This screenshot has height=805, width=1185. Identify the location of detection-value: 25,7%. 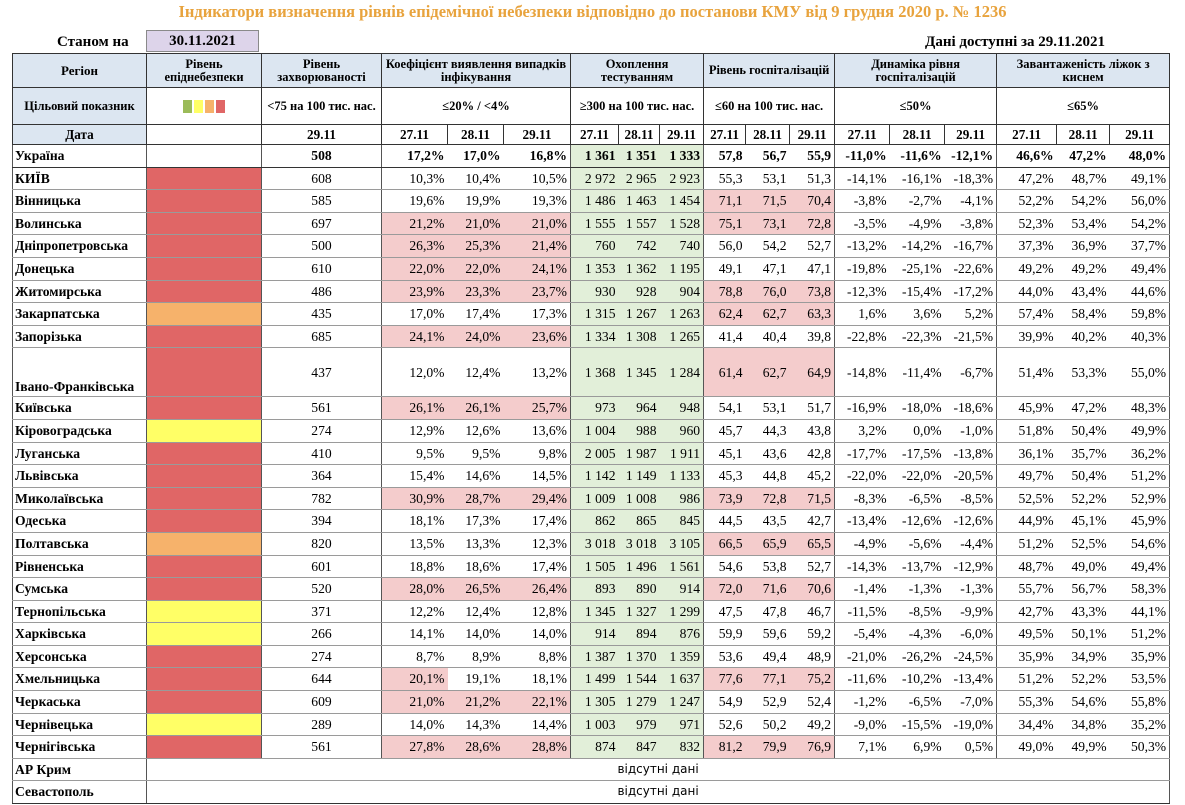
(537, 408).